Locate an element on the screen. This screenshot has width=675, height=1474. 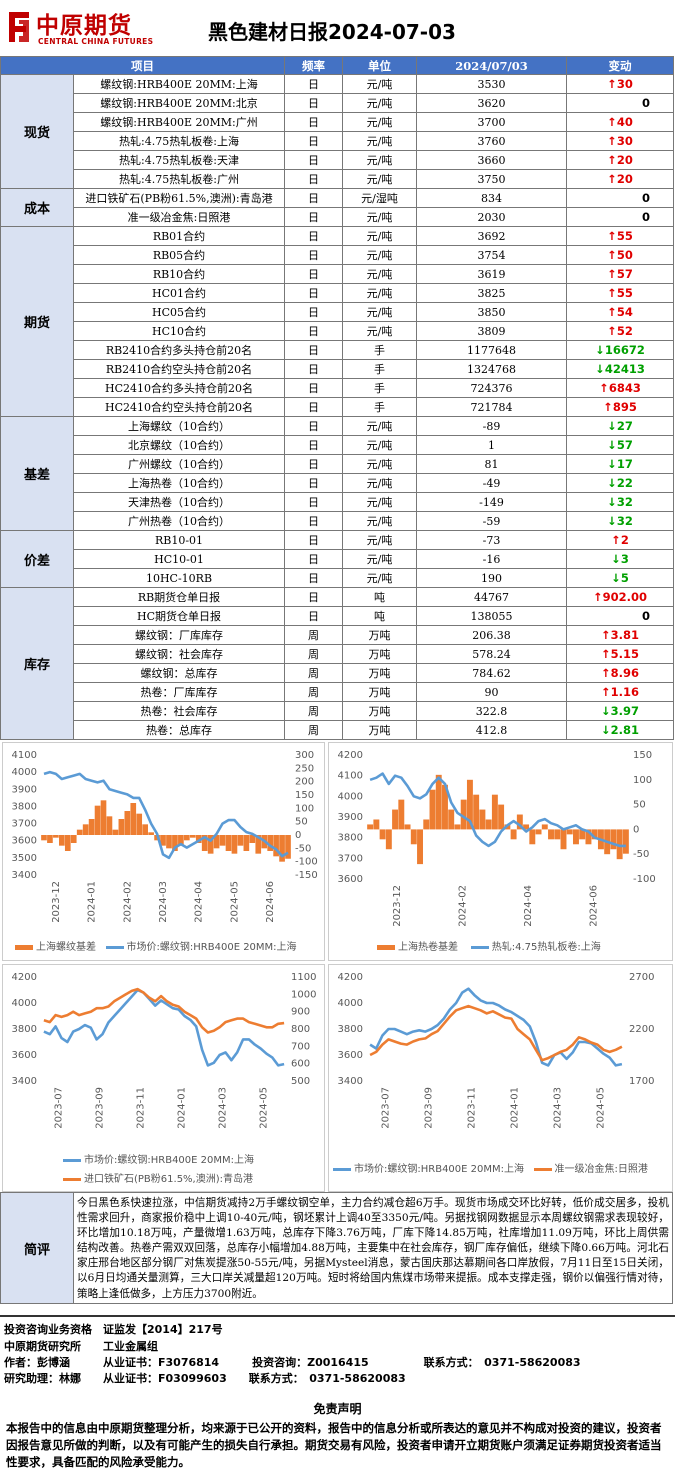
right-tick-label: 600 is located at coordinates (300, 1064).